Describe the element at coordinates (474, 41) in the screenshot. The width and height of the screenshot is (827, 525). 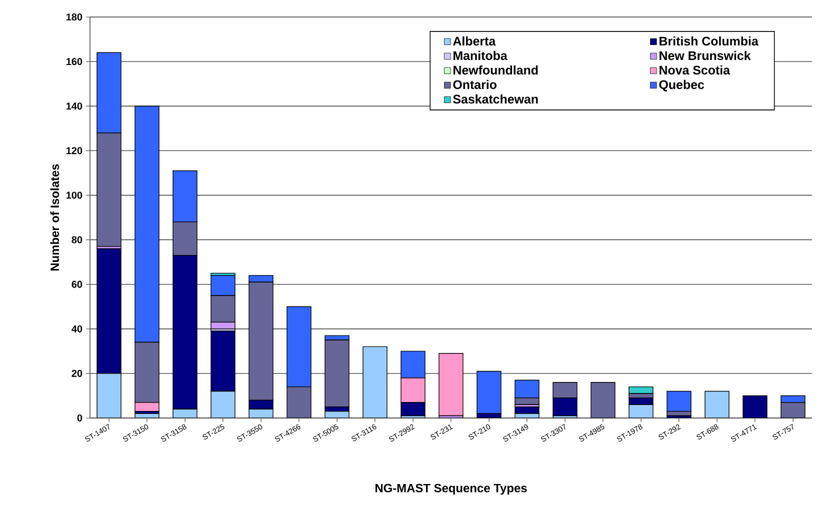
I see `legend-label: Alberta` at that location.